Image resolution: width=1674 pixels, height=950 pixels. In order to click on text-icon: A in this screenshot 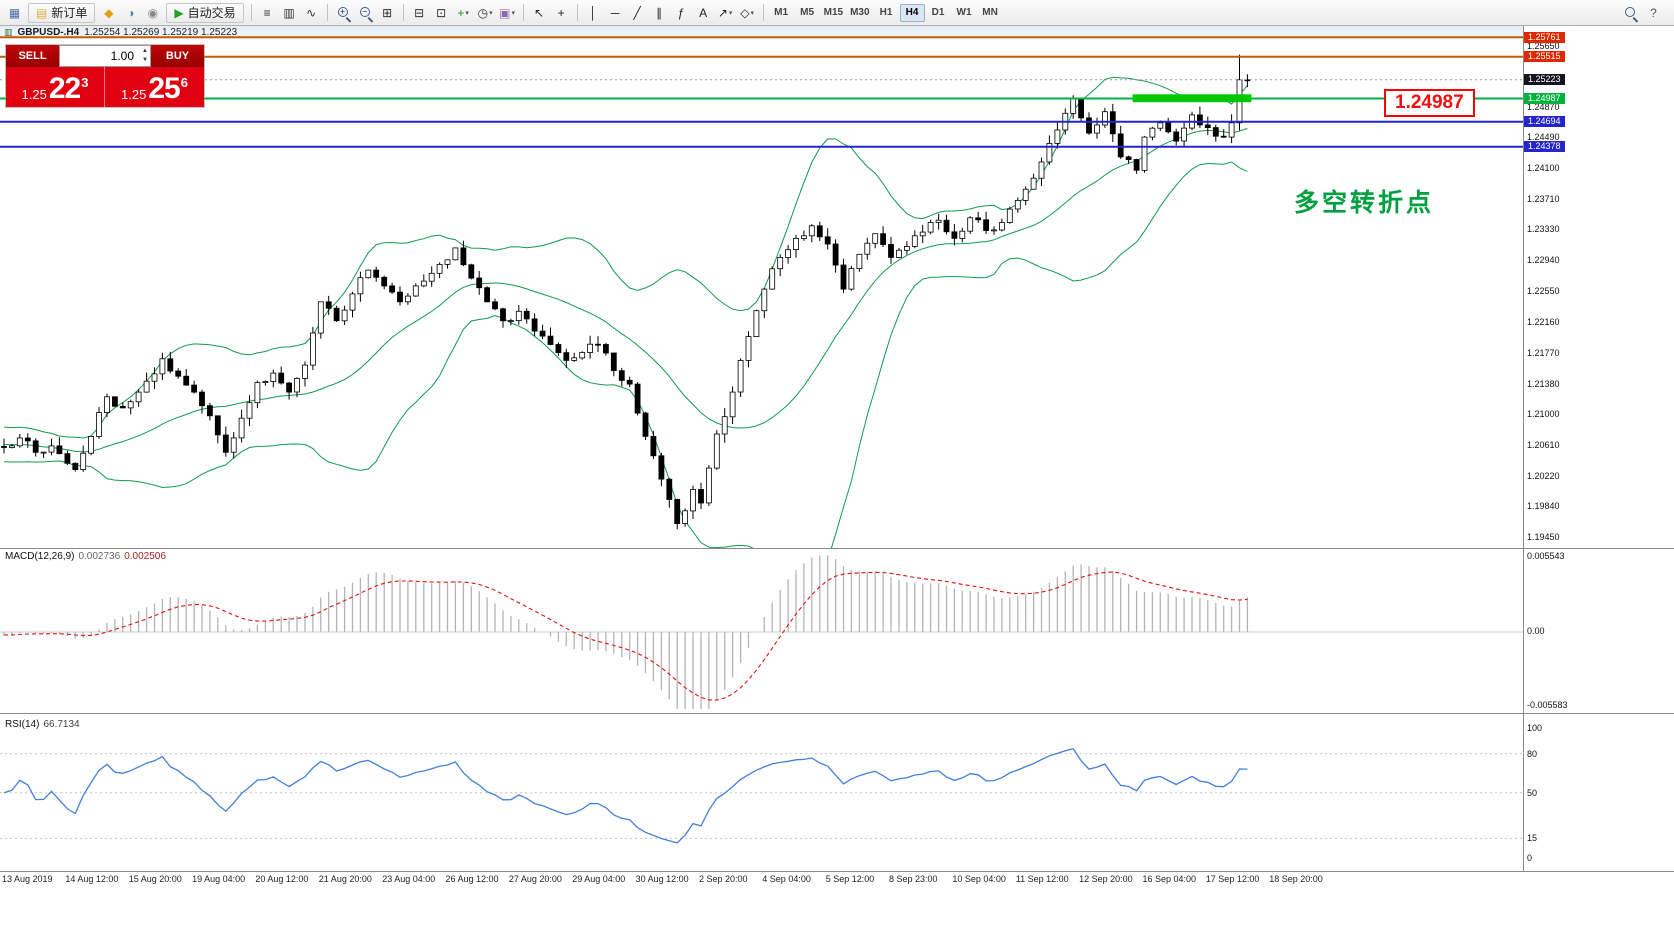, I will do `click(703, 13)`.